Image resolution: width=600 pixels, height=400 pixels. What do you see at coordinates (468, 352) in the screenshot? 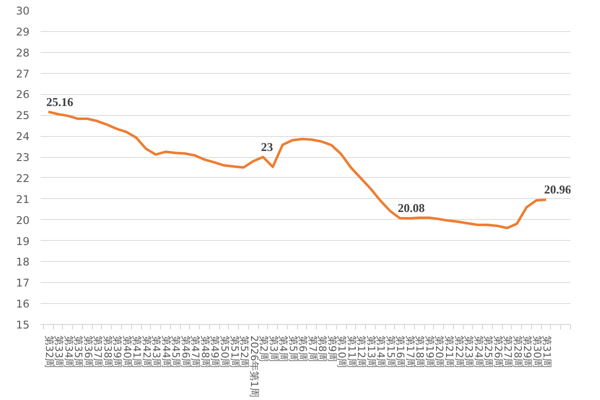
I see `x-tick-label: 第23周` at bounding box center [468, 352].